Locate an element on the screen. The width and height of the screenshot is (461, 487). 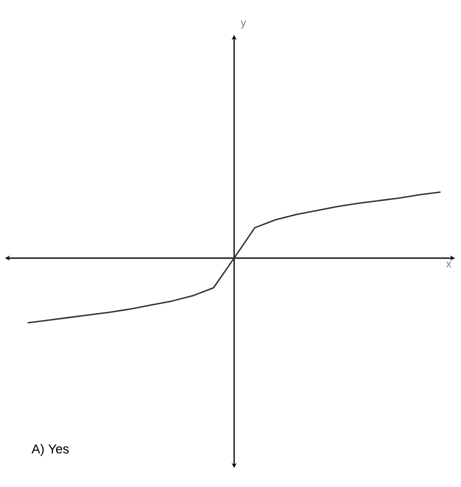
text: y is located at coordinates (243, 24).